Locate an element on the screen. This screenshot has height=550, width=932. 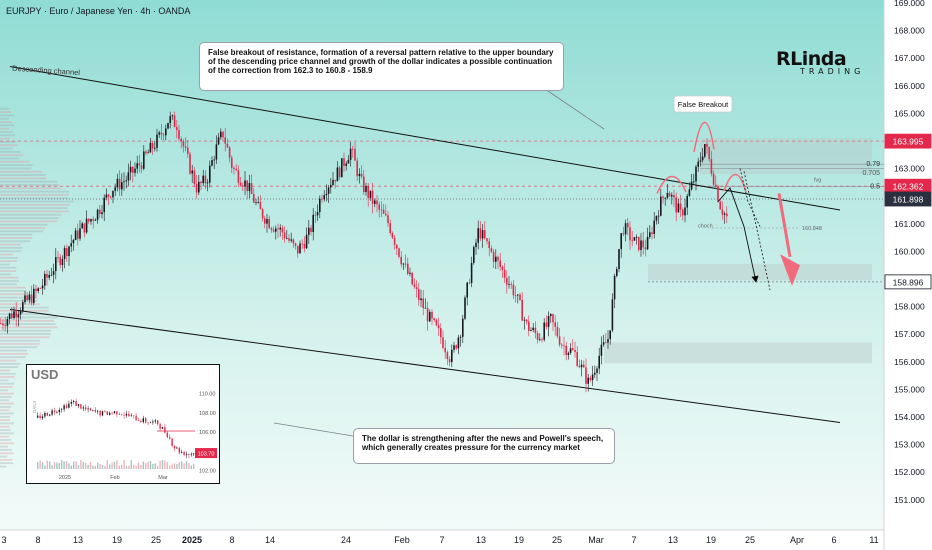
fib-label-079: 0.79 is located at coordinates (873, 164).